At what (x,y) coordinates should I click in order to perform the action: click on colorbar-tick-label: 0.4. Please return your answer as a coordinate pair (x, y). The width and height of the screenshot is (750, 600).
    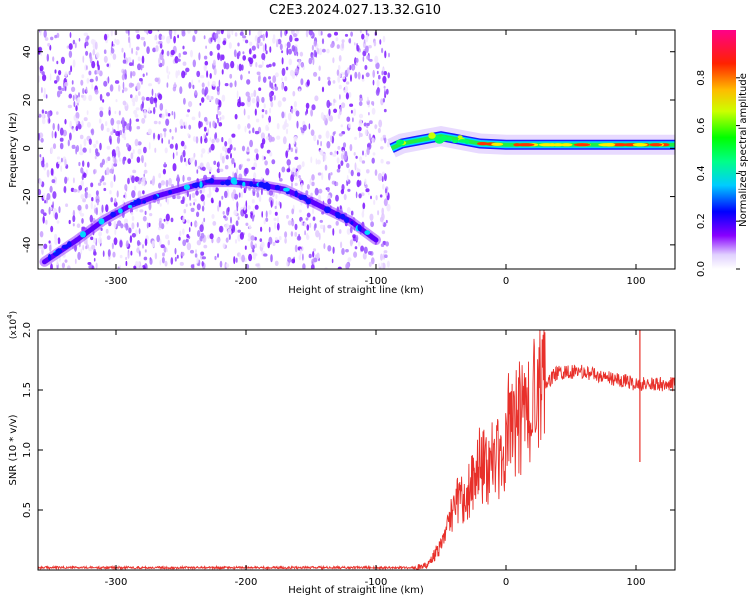
    Looking at the image, I should click on (701, 173).